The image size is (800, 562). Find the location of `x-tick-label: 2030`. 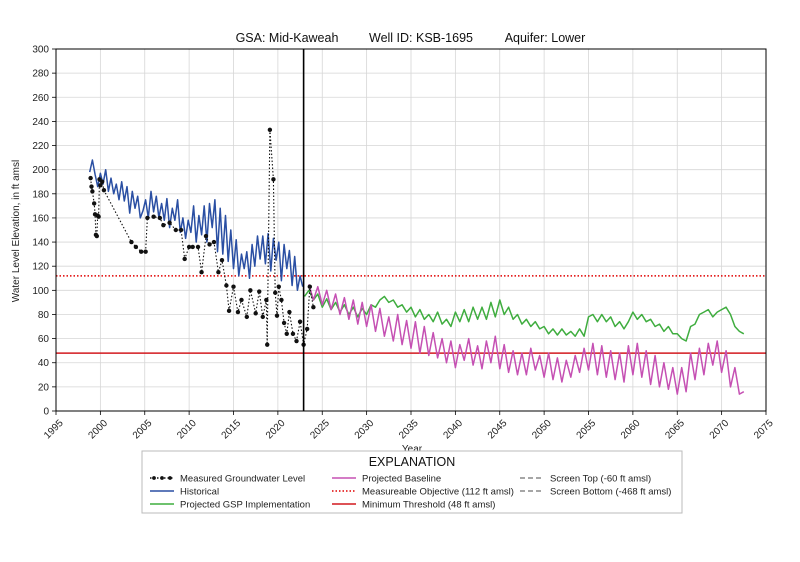

x-tick-label: 2030 is located at coordinates (365, 430).